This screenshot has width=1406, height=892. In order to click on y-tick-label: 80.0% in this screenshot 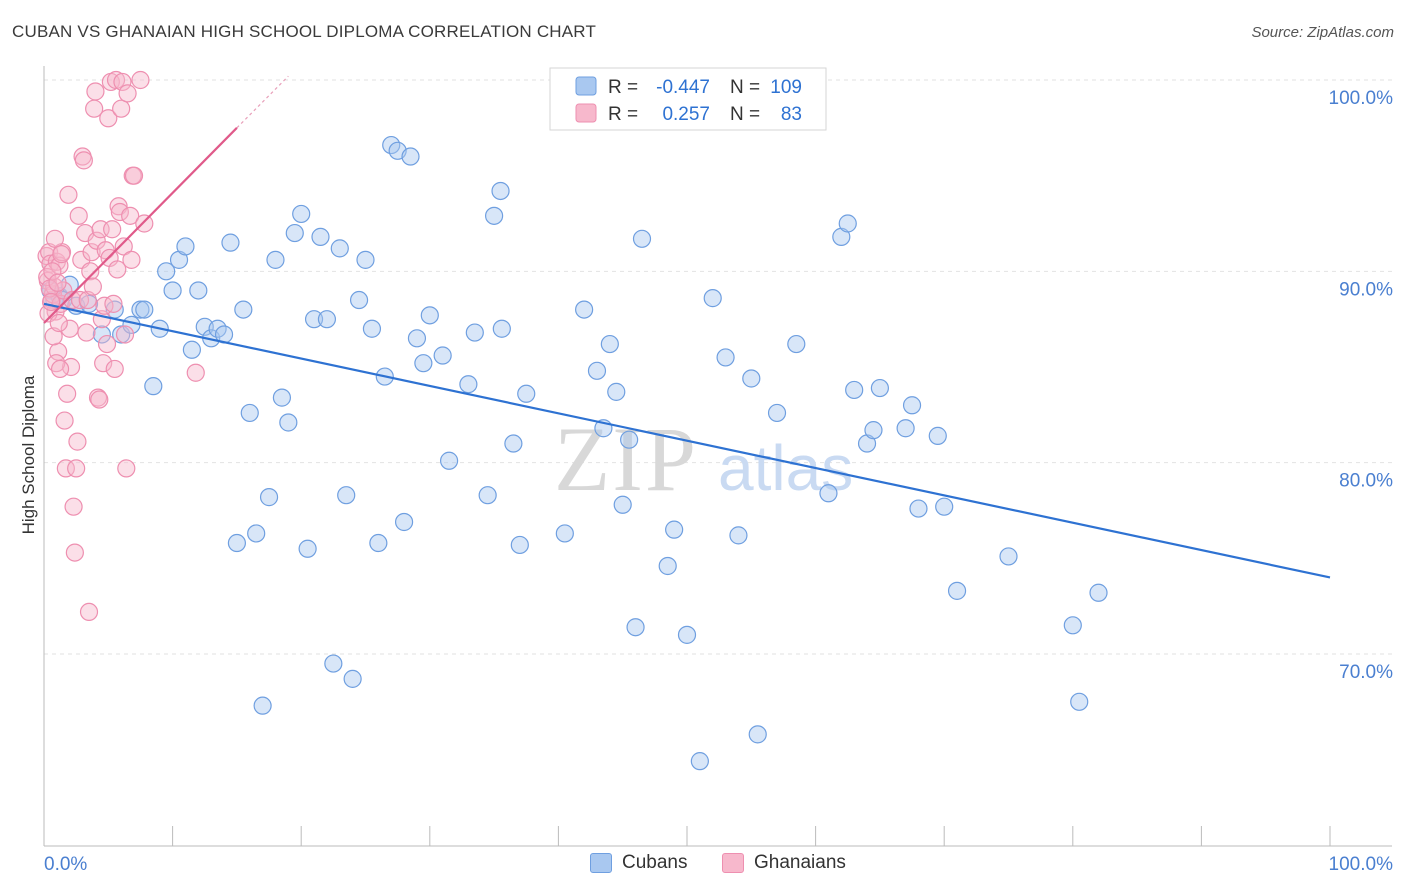, I will do `click(1366, 481)`.